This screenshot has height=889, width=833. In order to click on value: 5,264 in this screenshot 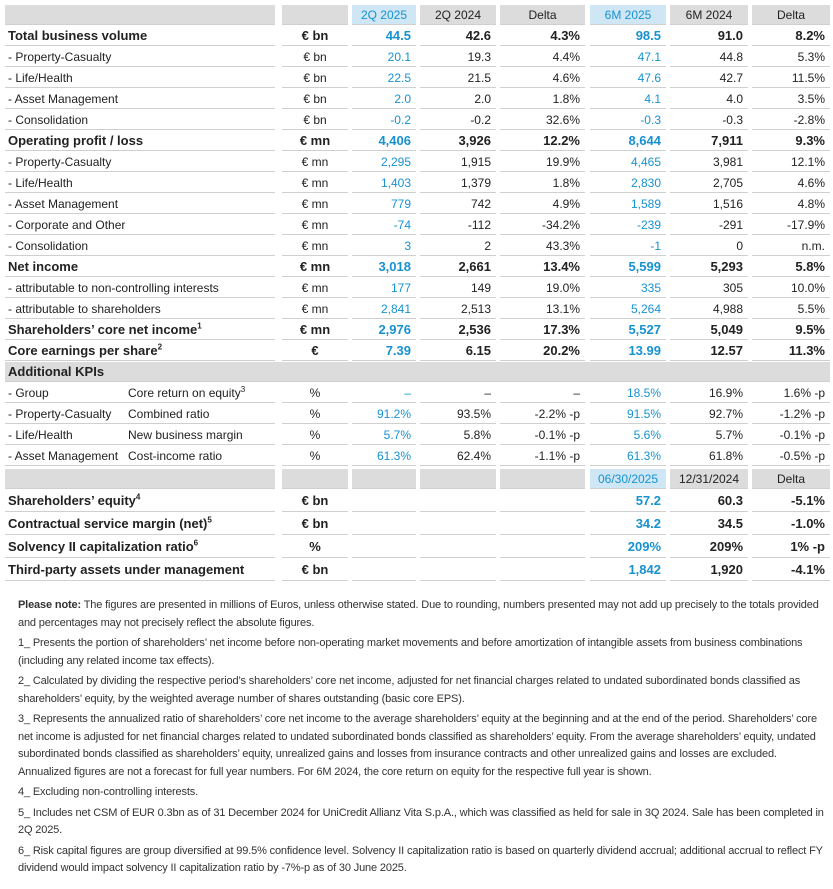, I will do `click(628, 309)`.